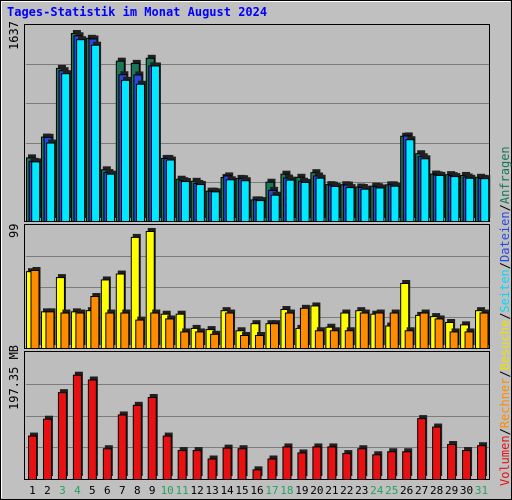 The height and width of the screenshot is (500, 512). Describe the element at coordinates (286, 490) in the screenshot. I see `x-tick-label: 18` at that location.